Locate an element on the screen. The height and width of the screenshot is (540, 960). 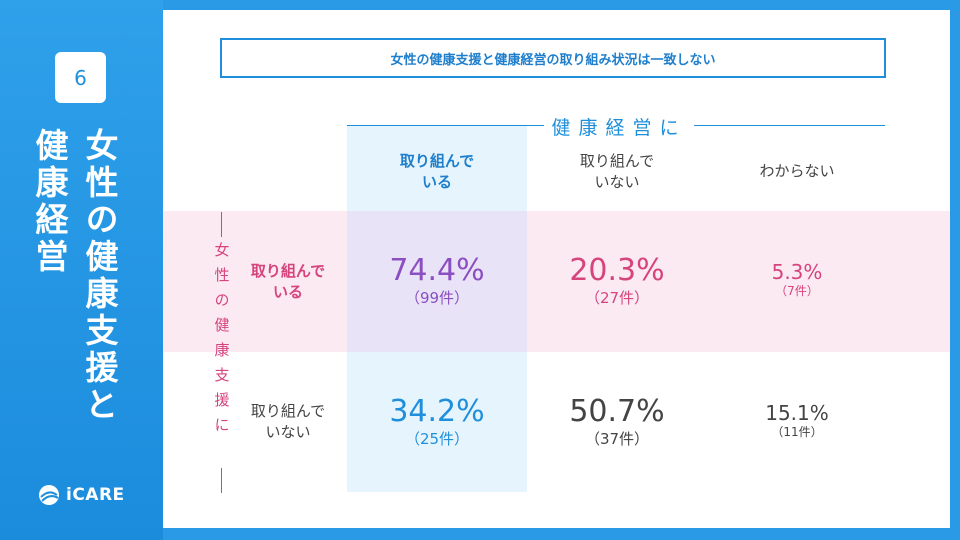
cell-count: （25件） is located at coordinates (437, 439).